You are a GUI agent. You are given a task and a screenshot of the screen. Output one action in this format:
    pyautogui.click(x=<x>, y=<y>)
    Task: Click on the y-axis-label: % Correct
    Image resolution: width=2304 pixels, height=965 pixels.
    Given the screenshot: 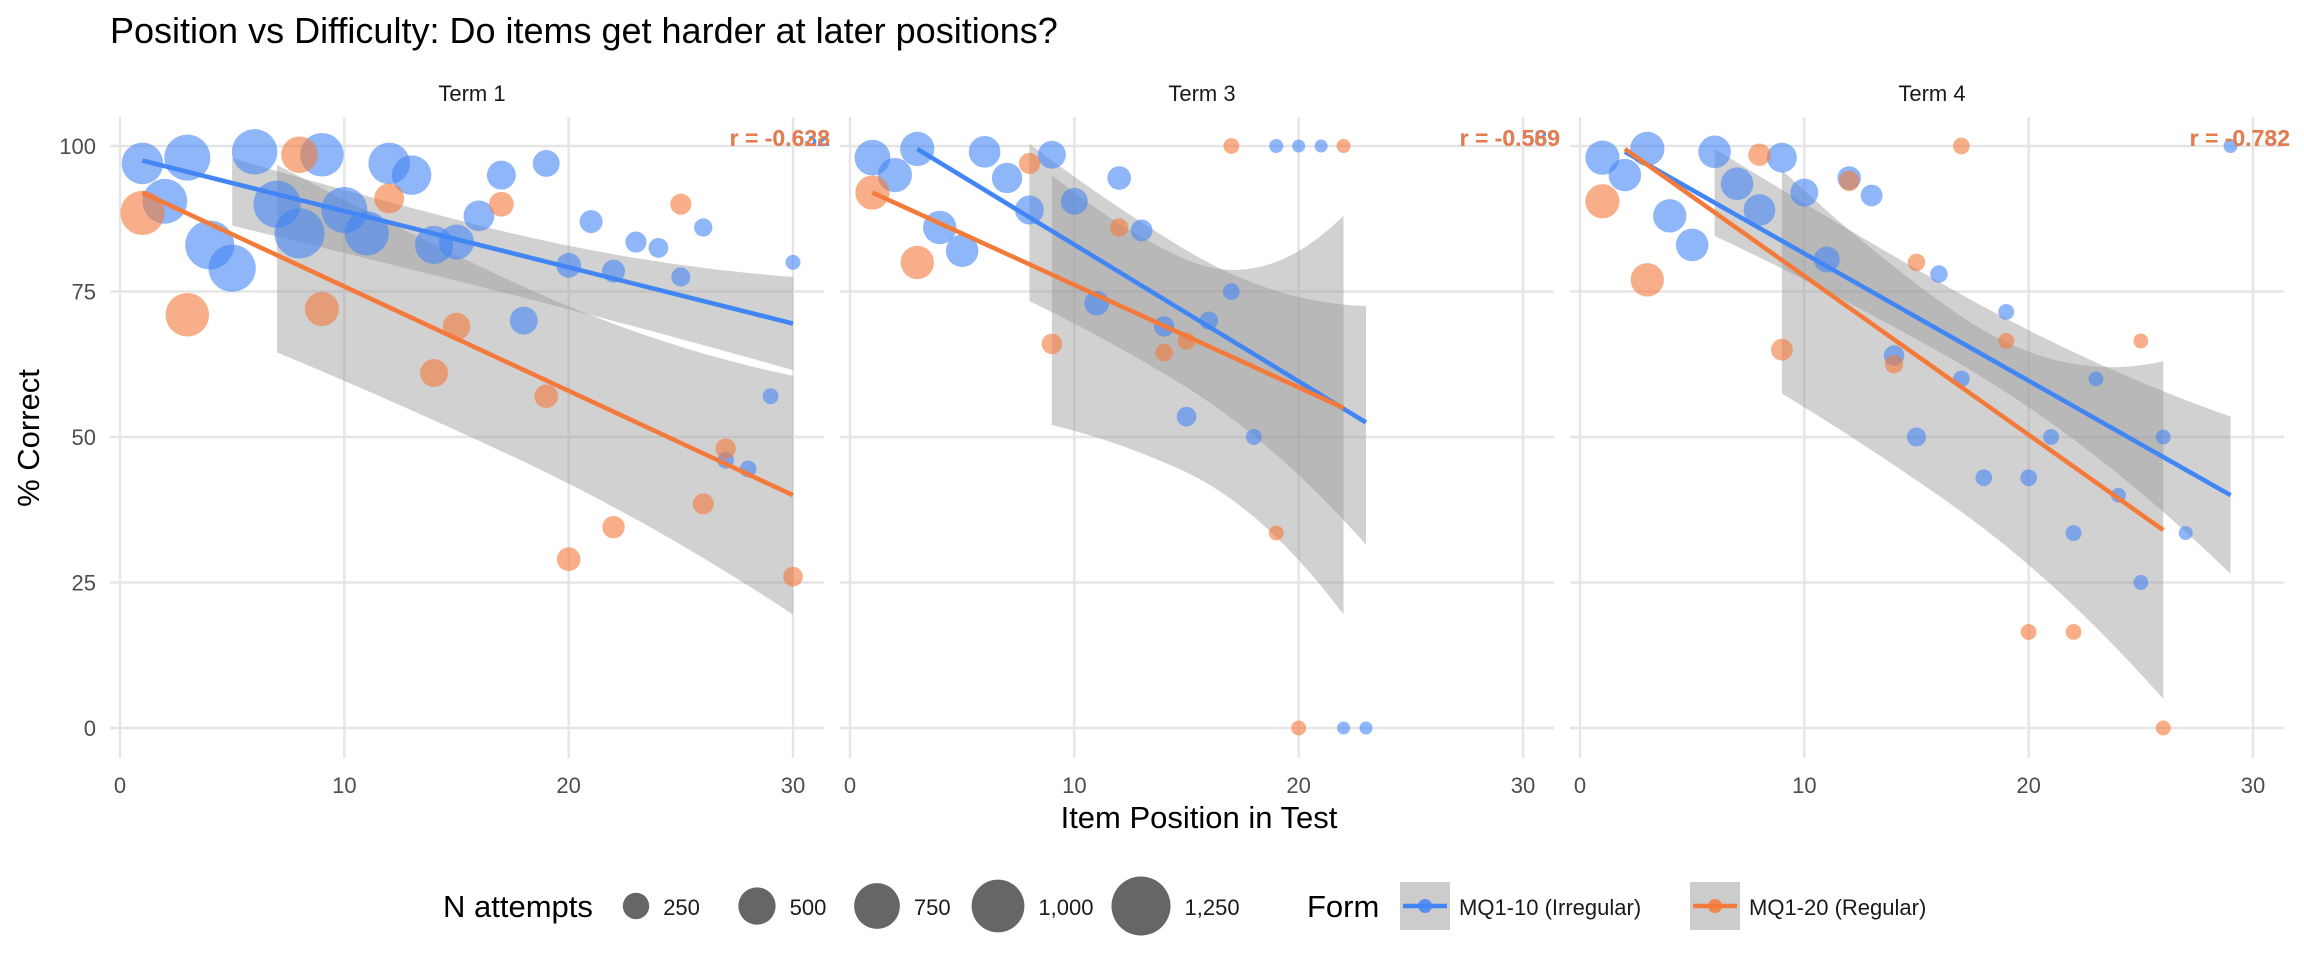 What is the action you would take?
    pyautogui.click(x=28, y=438)
    